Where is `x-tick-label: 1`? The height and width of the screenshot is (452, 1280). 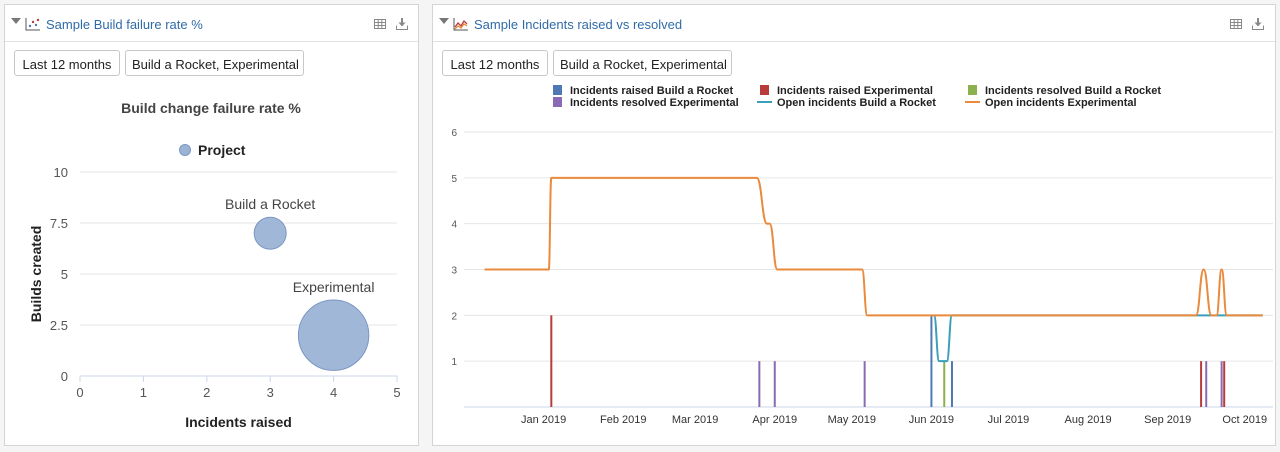
x-tick-label: 1 is located at coordinates (143, 392).